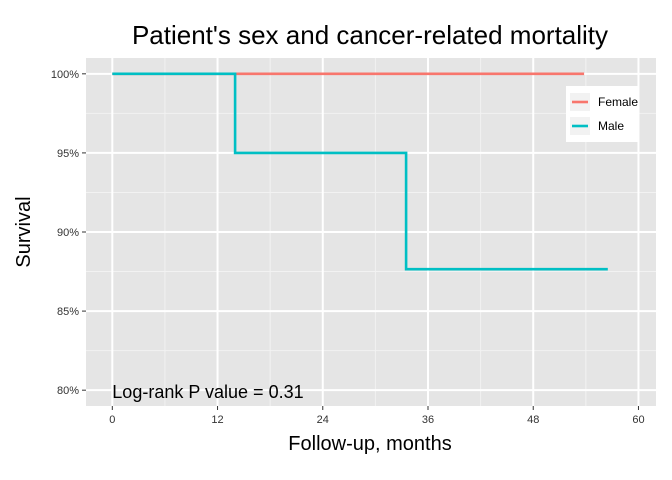 The height and width of the screenshot is (480, 672). I want to click on legend: Female Male, so click(602, 114).